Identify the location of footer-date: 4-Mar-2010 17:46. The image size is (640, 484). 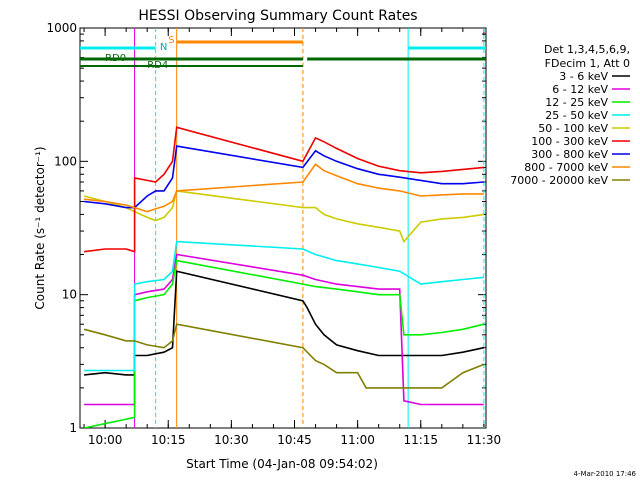
(605, 474).